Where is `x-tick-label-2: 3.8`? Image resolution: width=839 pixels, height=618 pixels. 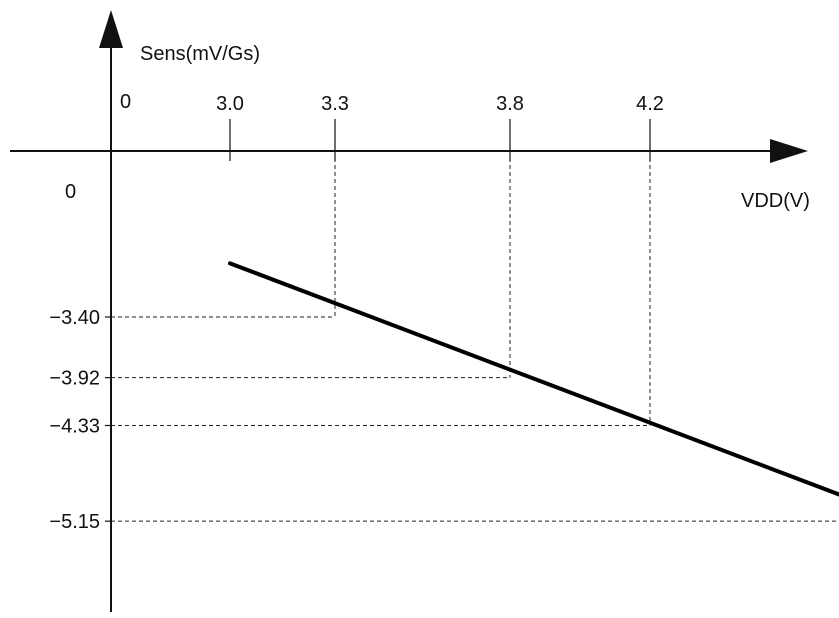
x-tick-label-2: 3.8 is located at coordinates (510, 104).